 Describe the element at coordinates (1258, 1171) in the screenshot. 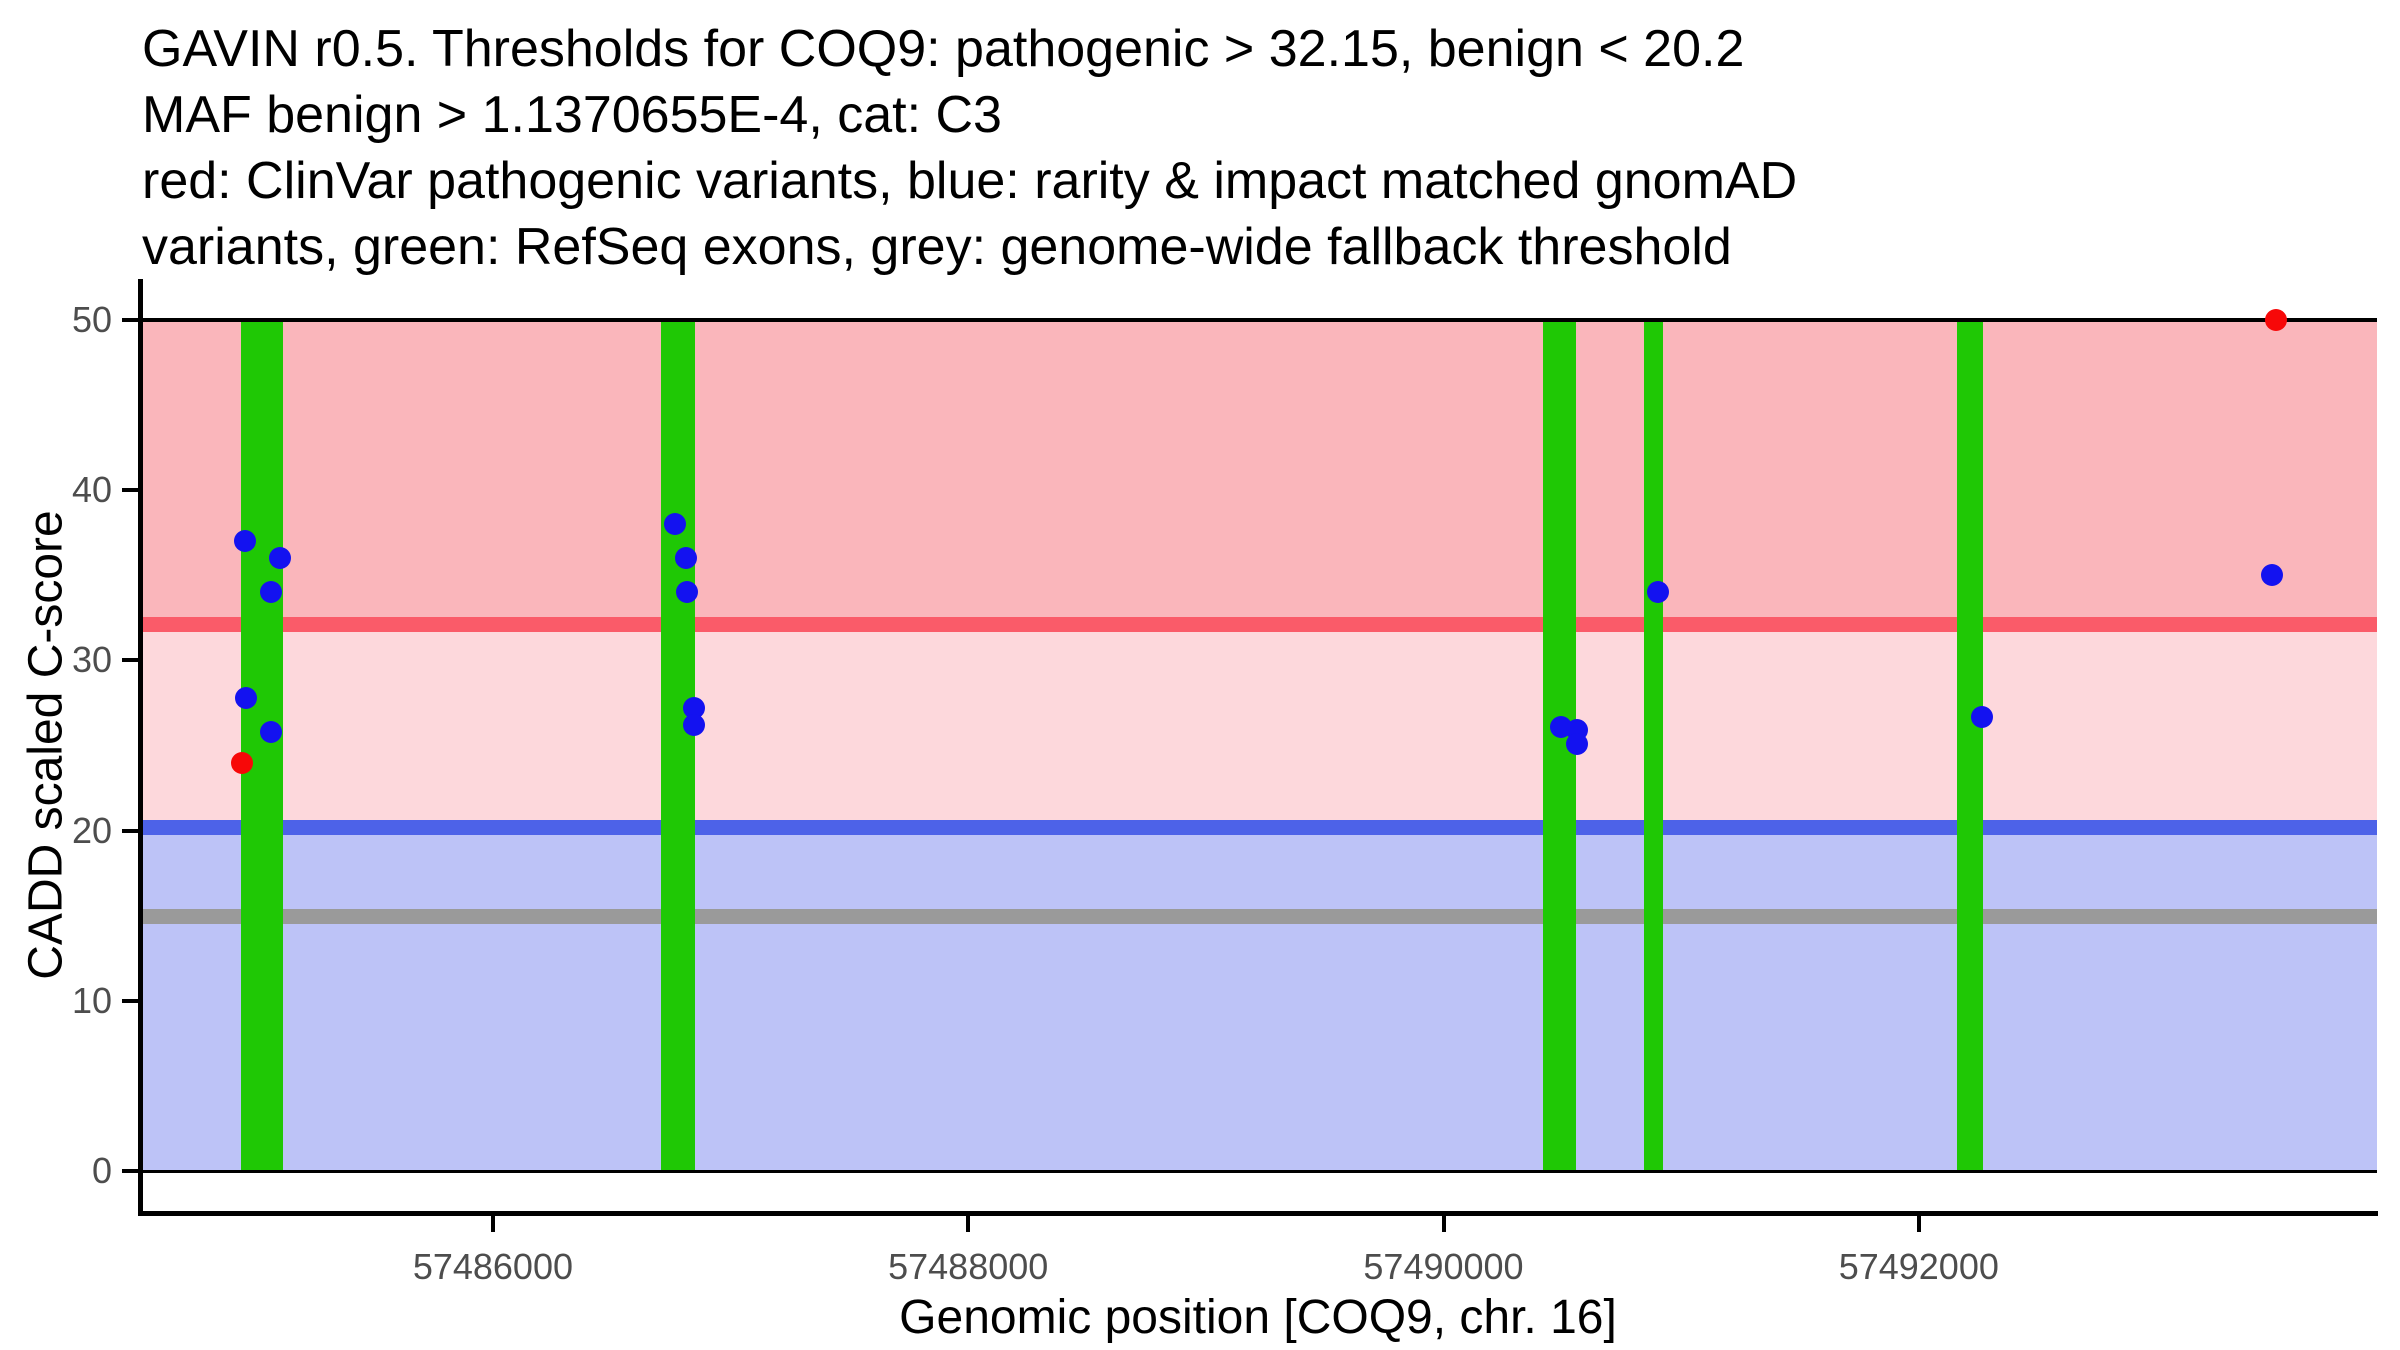

I see `panel-zero-line` at that location.